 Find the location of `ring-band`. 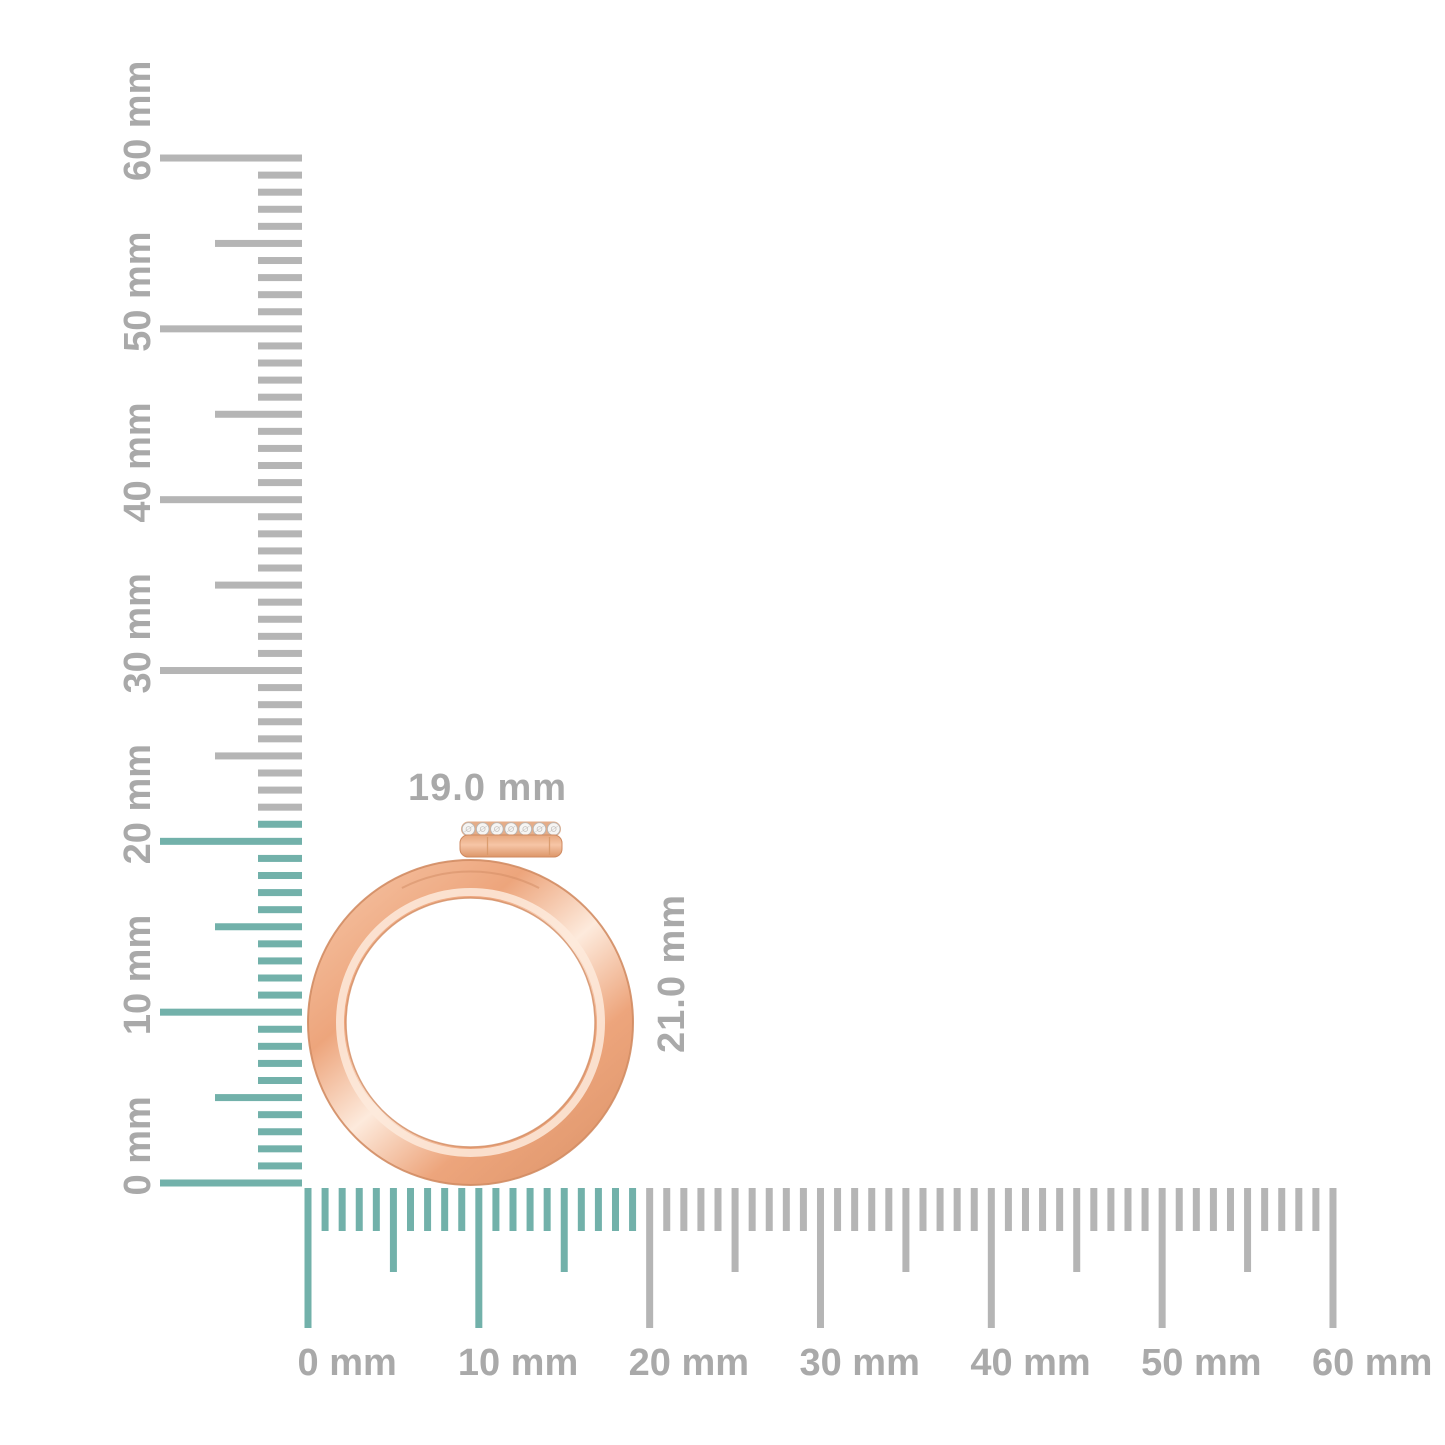

ring-band is located at coordinates (470, 1022).